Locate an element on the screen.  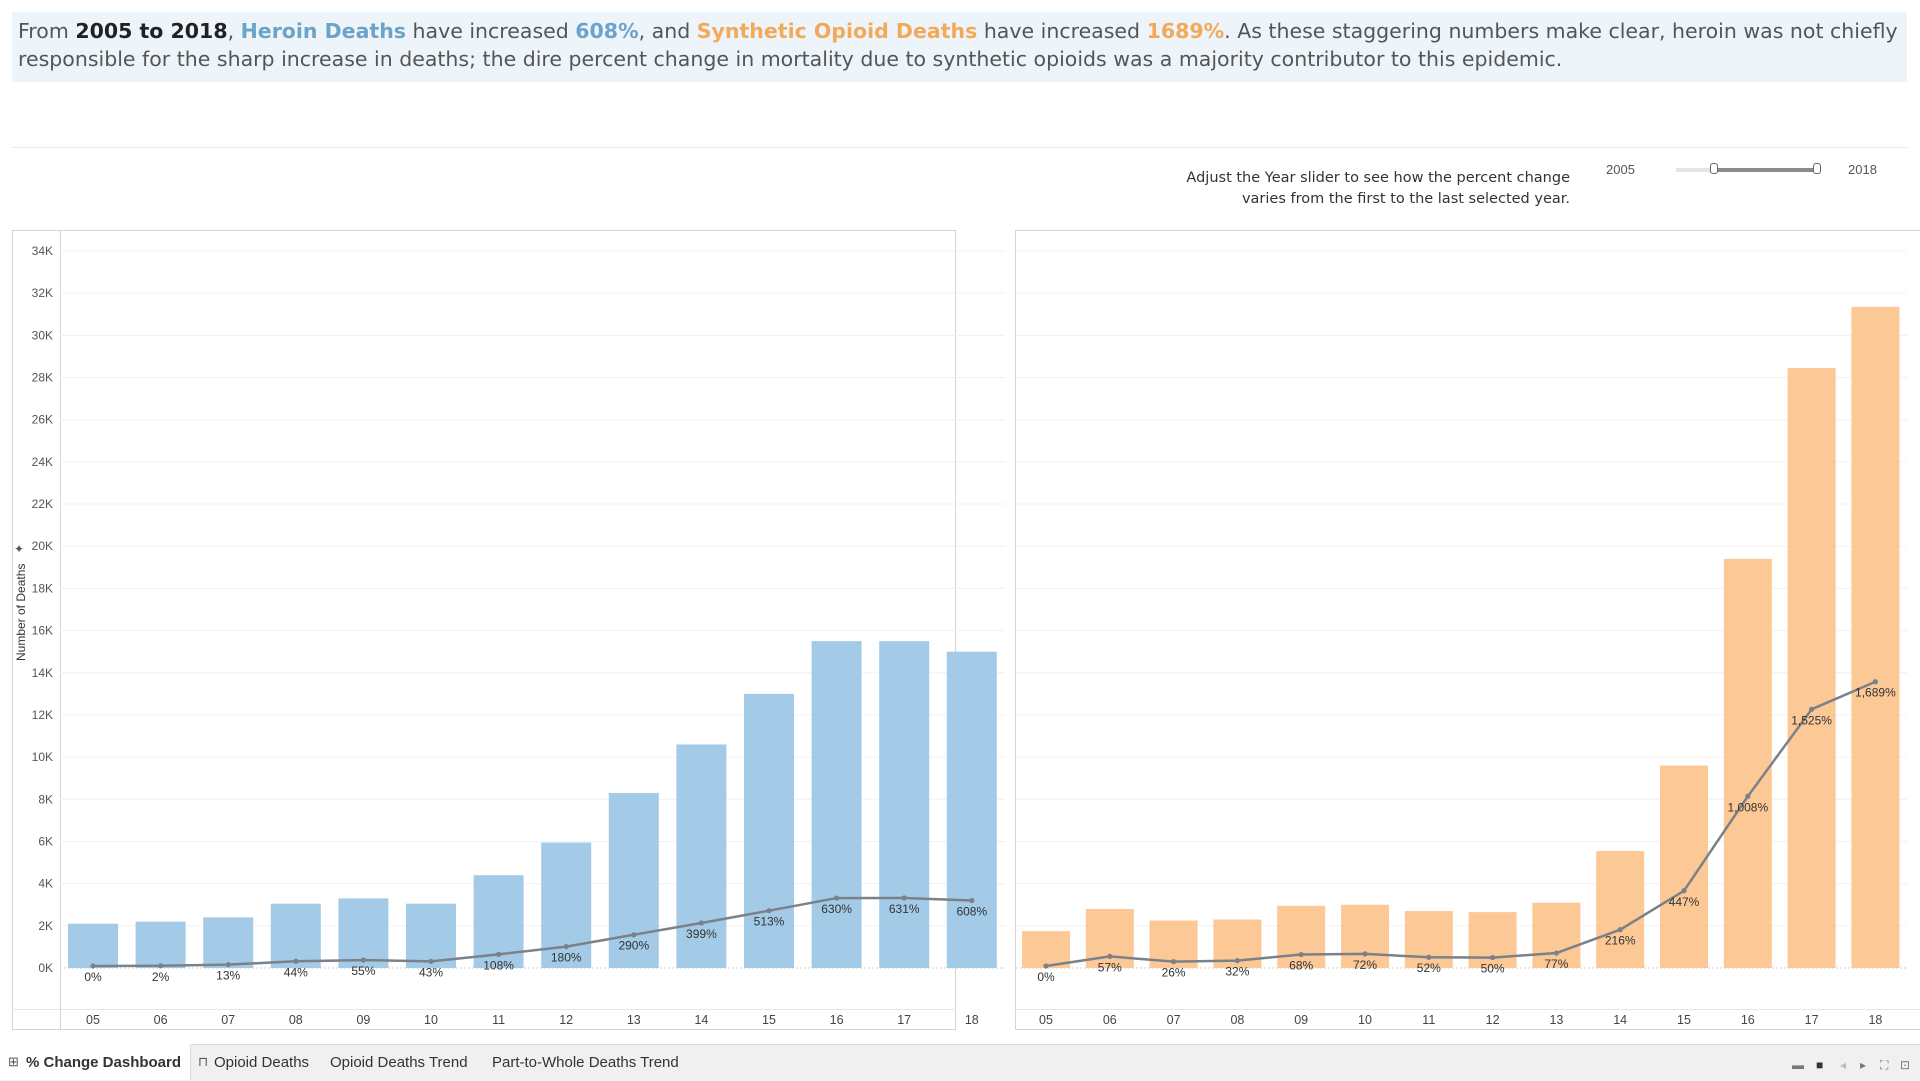
tab-part-to-whole-deaths-trend: Part-to-Whole Deaths Trend is located at coordinates (585, 1062).